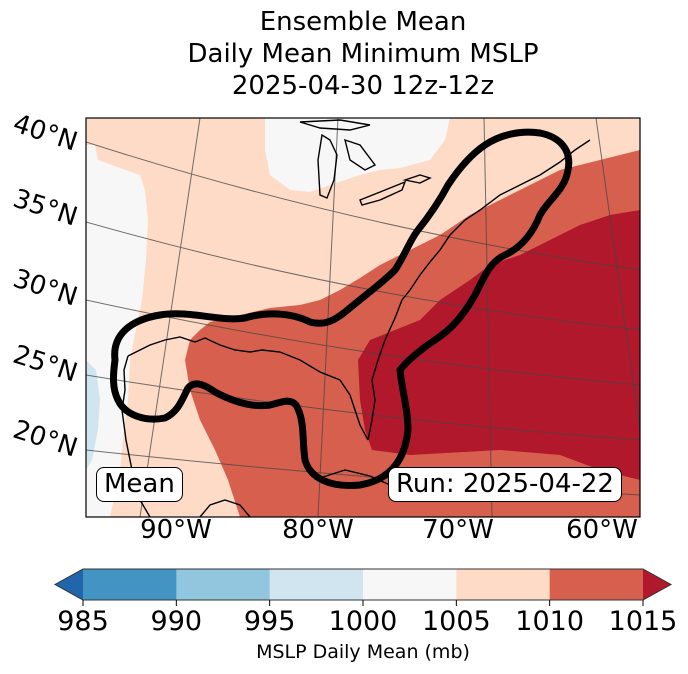 The image size is (688, 674). I want to click on lon-label-60w: 60°W, so click(602, 530).